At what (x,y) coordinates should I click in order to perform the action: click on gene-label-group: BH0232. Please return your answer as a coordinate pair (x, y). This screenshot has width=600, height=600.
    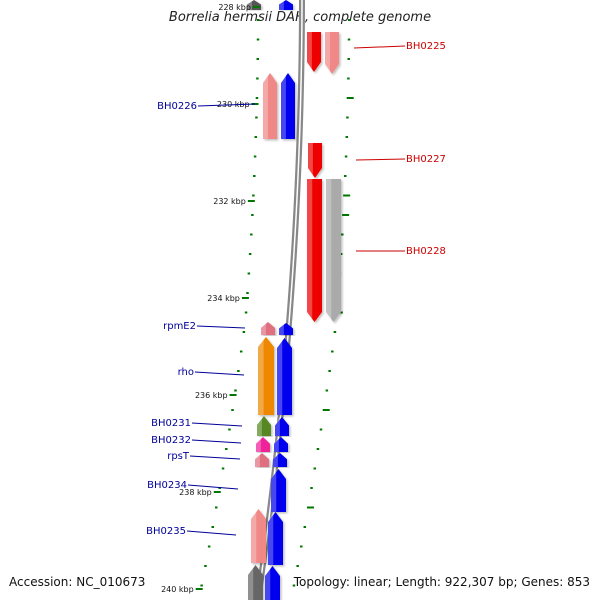
    Looking at the image, I should click on (196, 440).